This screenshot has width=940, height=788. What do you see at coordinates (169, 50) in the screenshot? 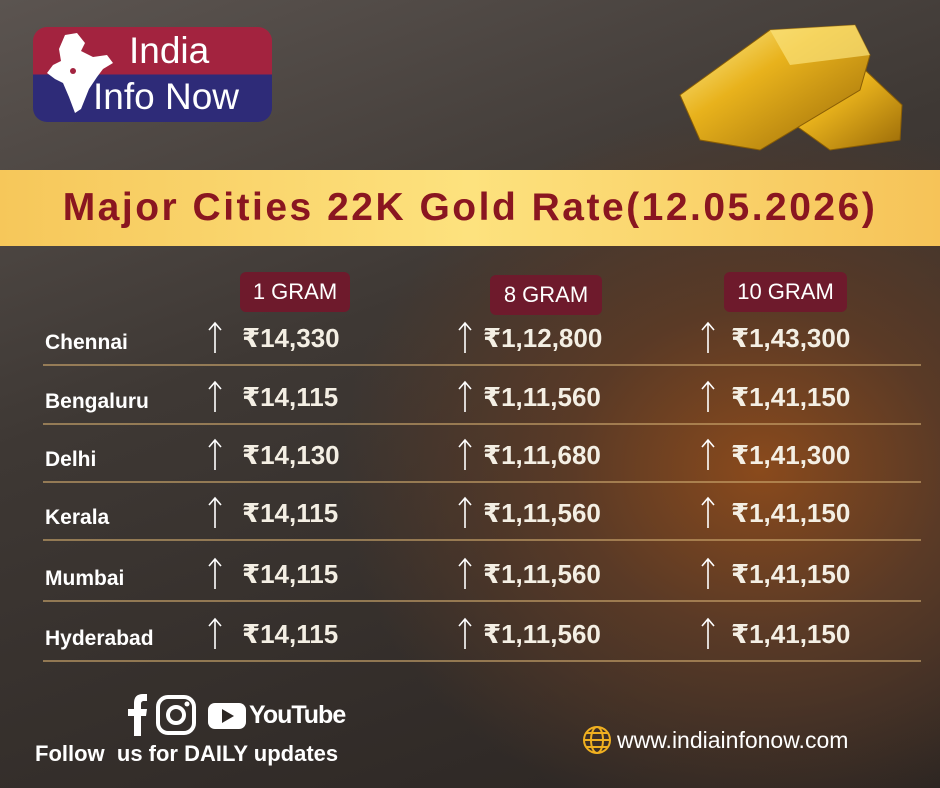
I see `logo-line1: India` at bounding box center [169, 50].